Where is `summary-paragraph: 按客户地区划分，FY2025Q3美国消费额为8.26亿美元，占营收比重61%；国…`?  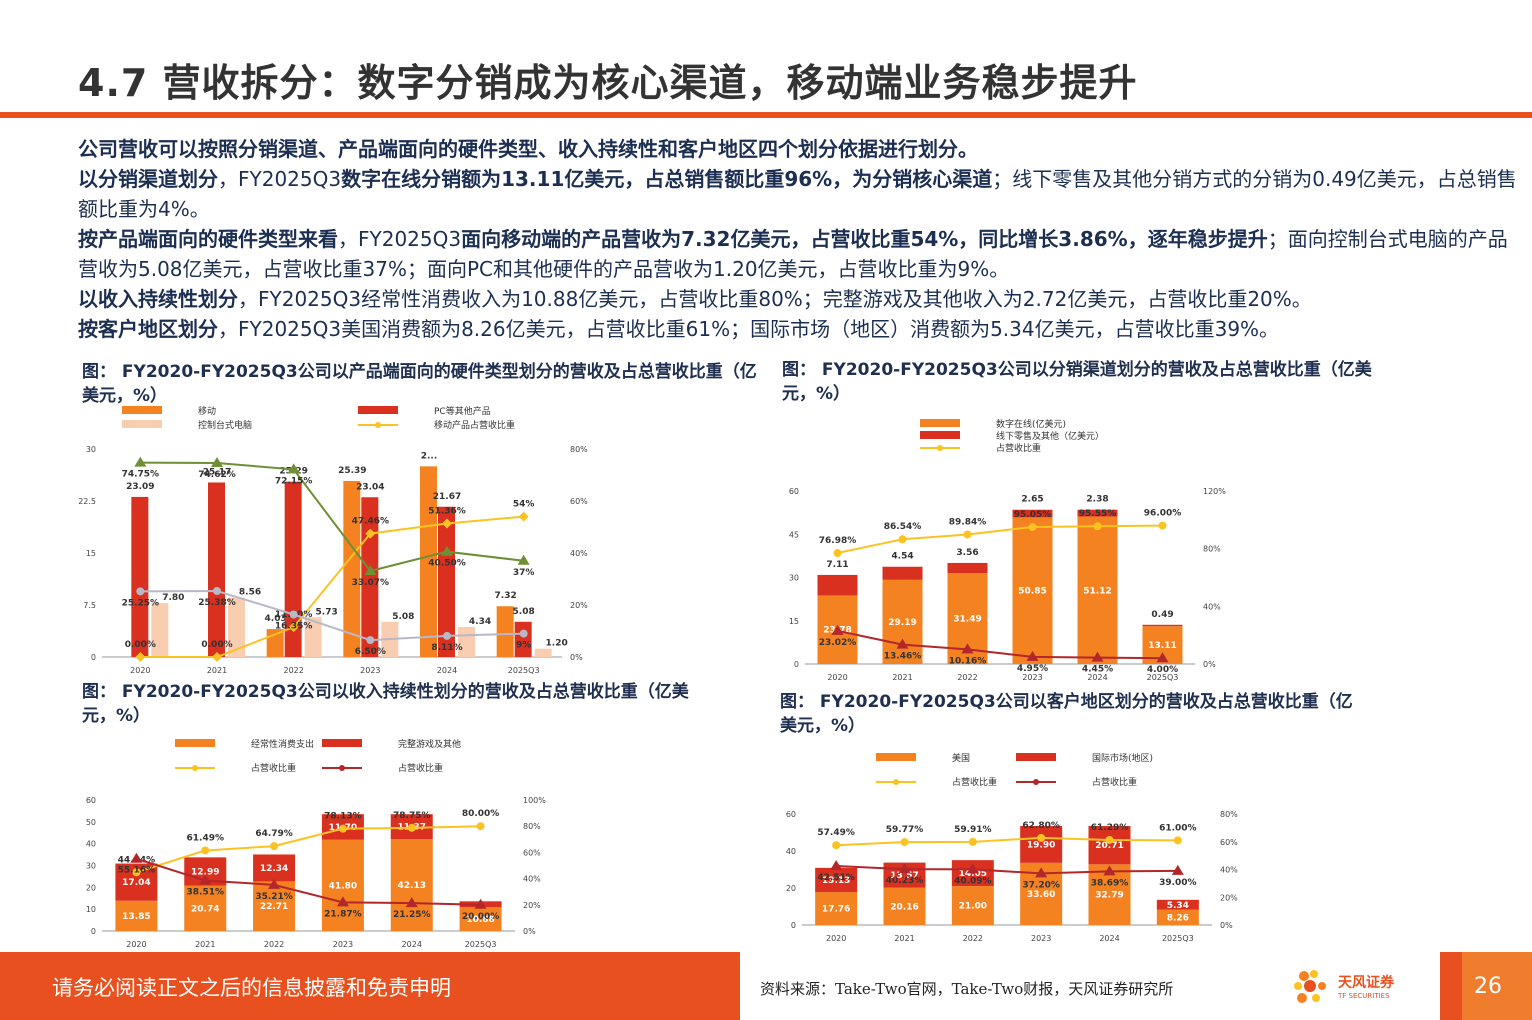 summary-paragraph: 按客户地区划分，FY2025Q3美国消费额为8.26亿美元，占营收比重61%；国… is located at coordinates (798, 329).